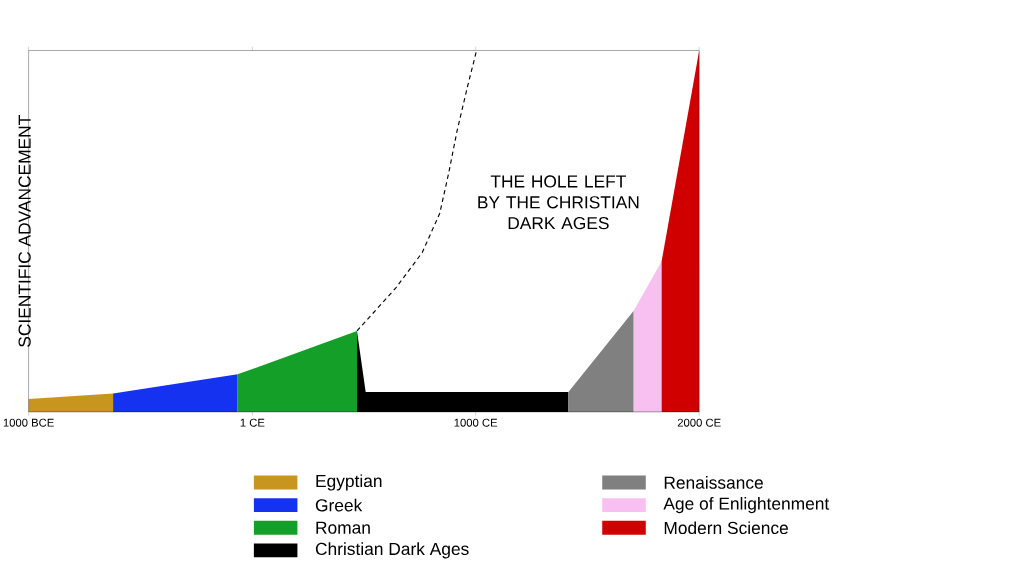  Describe the element at coordinates (713, 482) in the screenshot. I see `legend-label: Renaissance` at that location.